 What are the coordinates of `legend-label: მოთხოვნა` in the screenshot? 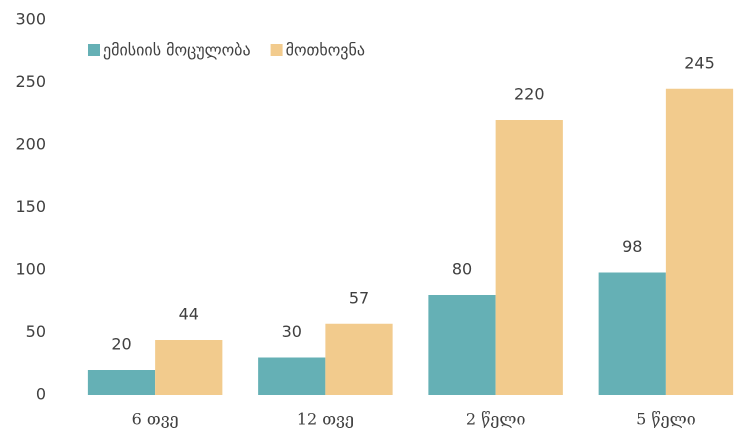 It's located at (325, 50).